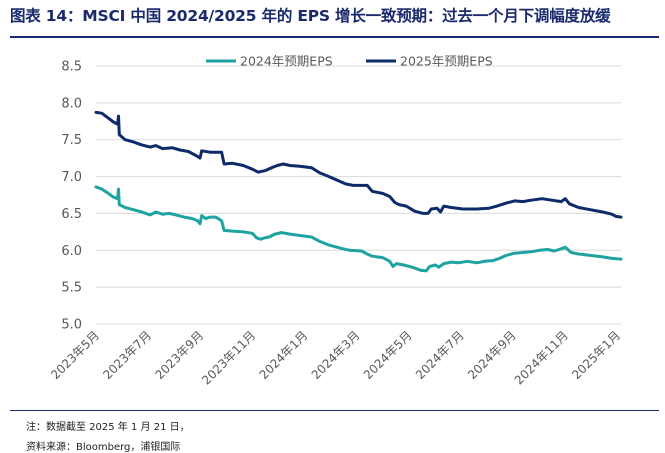 The image size is (665, 453). I want to click on x-tick-label: 2023年7月, so click(127, 355).